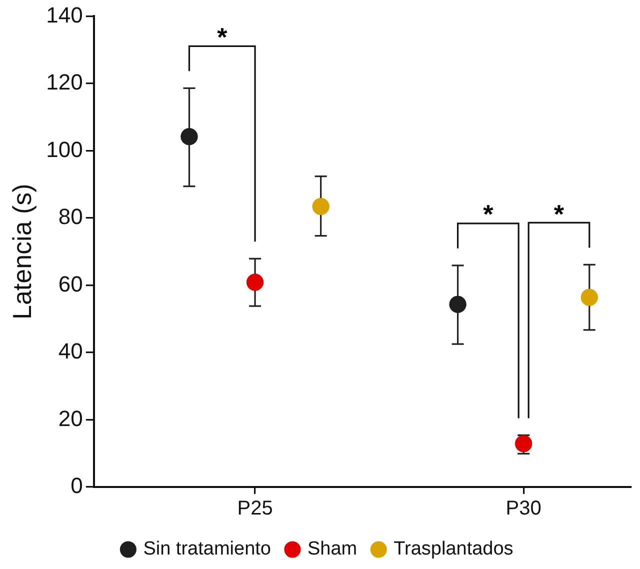  What do you see at coordinates (64, 82) in the screenshot?
I see `y-tick-label: 120` at bounding box center [64, 82].